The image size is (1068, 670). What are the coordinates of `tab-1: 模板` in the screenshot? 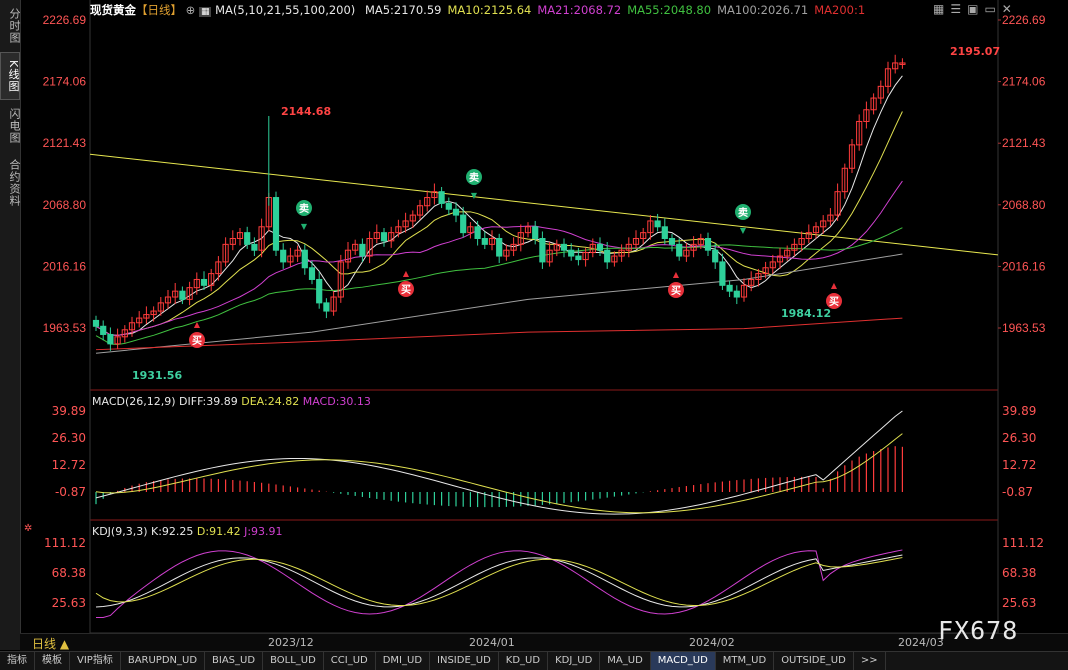 It's located at (52, 661).